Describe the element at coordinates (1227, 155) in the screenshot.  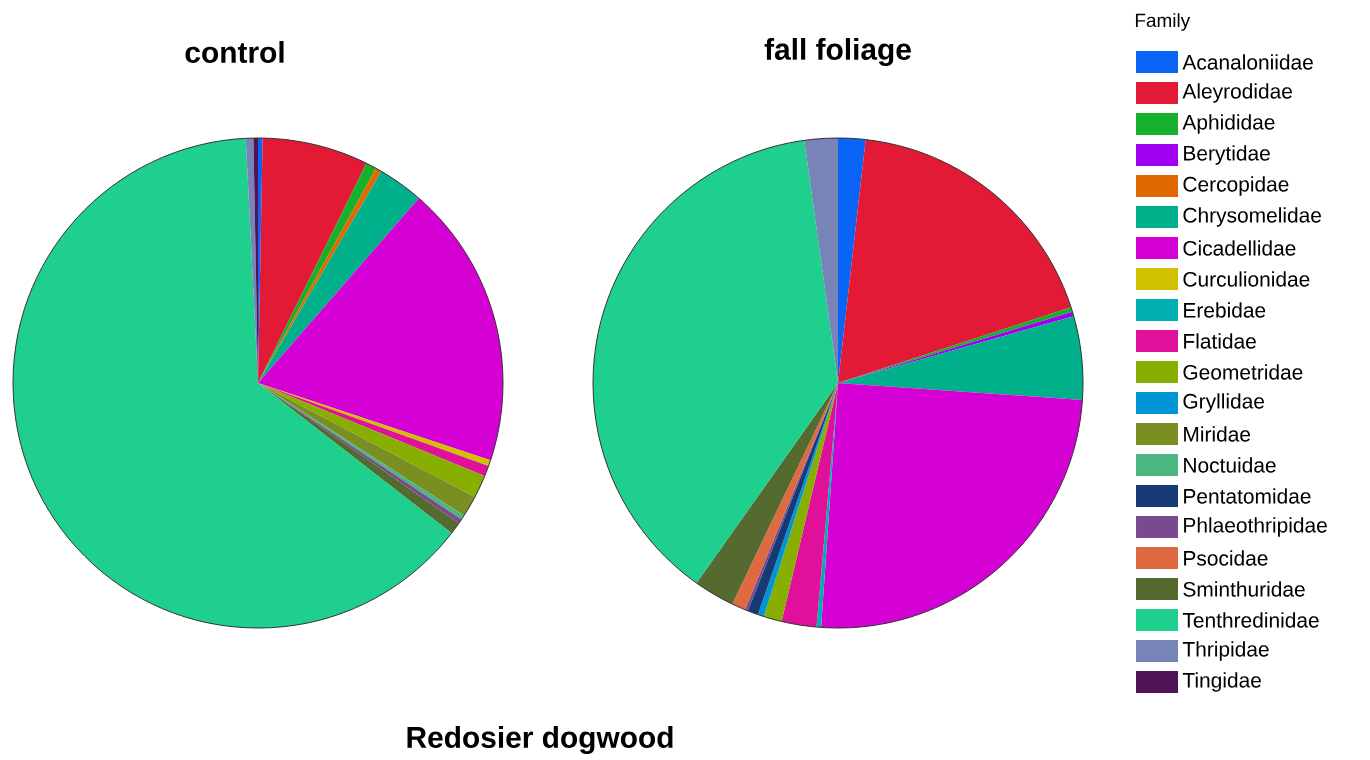
I see `legend-label: Berytidae` at that location.